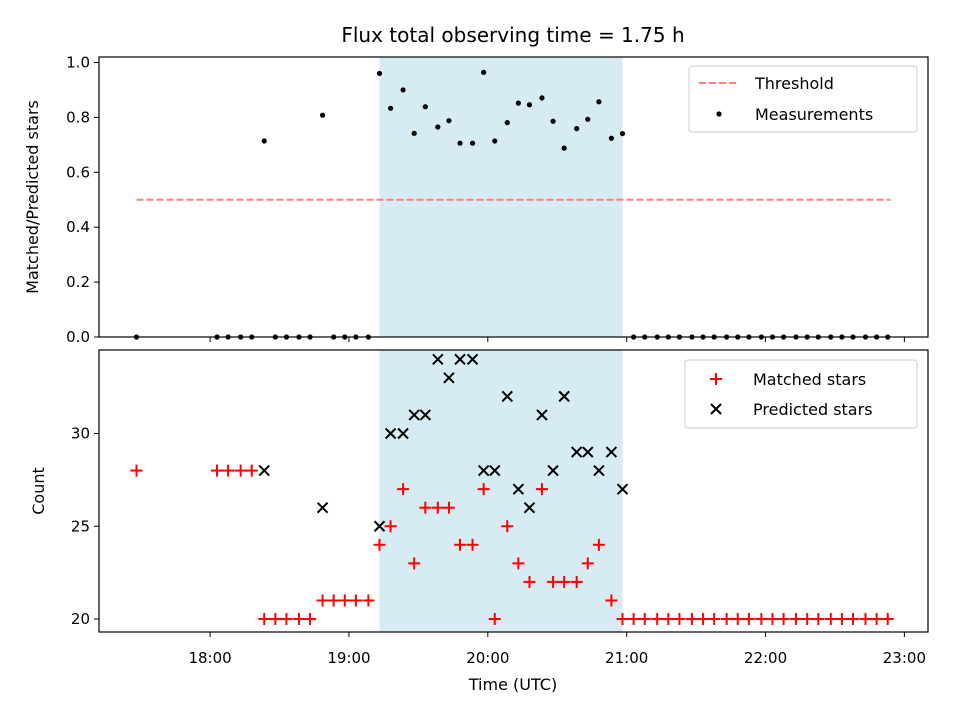 The width and height of the screenshot is (960, 720). Describe the element at coordinates (809, 379) in the screenshot. I see `legend-matched-label: Matched stars` at that location.